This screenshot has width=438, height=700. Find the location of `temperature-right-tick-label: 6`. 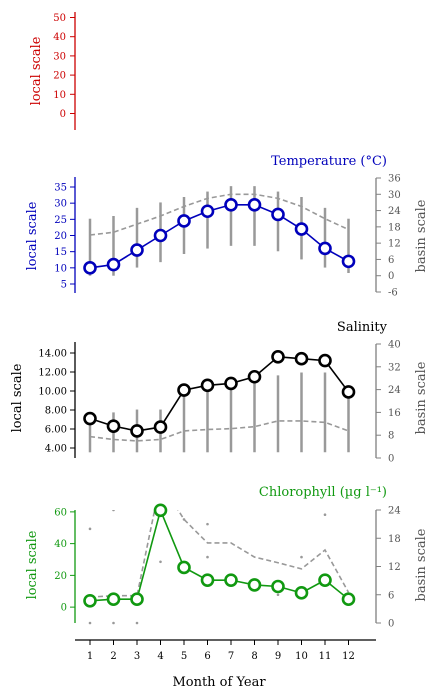

temperature-right-tick-label: 6 is located at coordinates (391, 260).